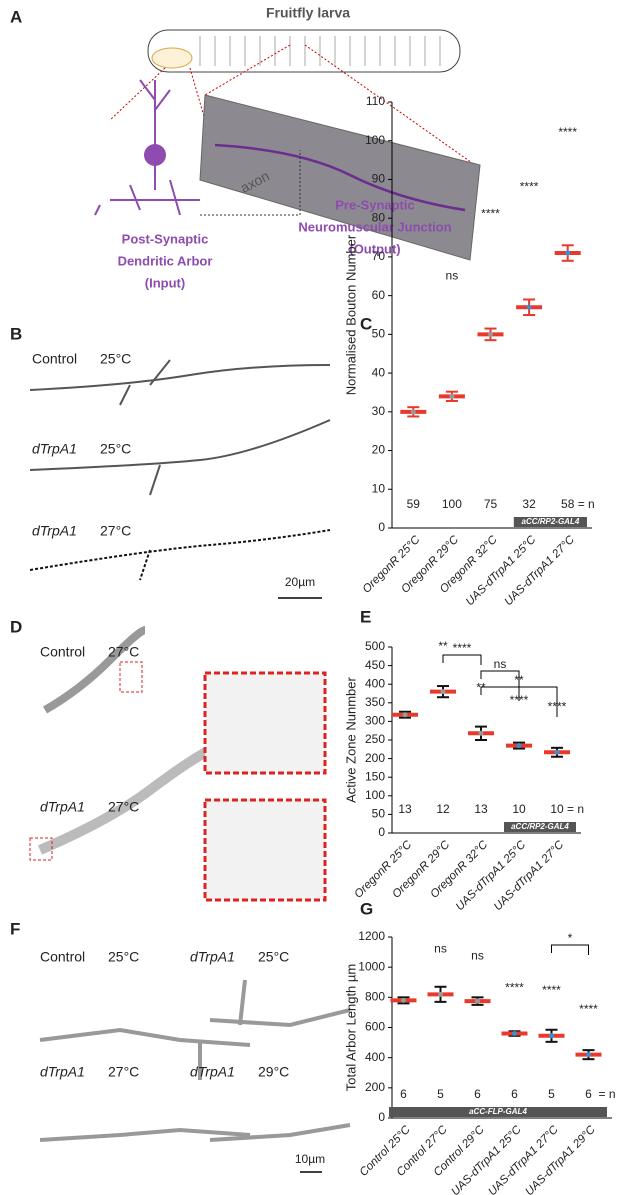 Image resolution: width=617 pixels, height=1195 pixels. What do you see at coordinates (570, 938) in the screenshot?
I see `bracket-label: *` at bounding box center [570, 938].